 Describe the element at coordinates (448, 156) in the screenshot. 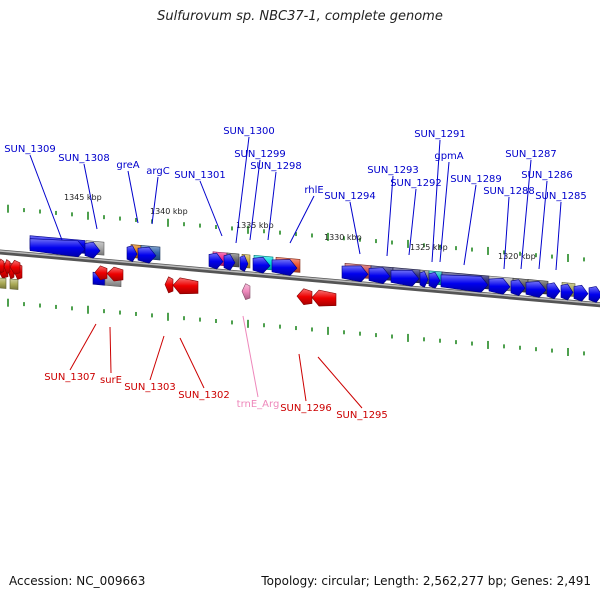

I see `gene-label: gpmA` at that location.